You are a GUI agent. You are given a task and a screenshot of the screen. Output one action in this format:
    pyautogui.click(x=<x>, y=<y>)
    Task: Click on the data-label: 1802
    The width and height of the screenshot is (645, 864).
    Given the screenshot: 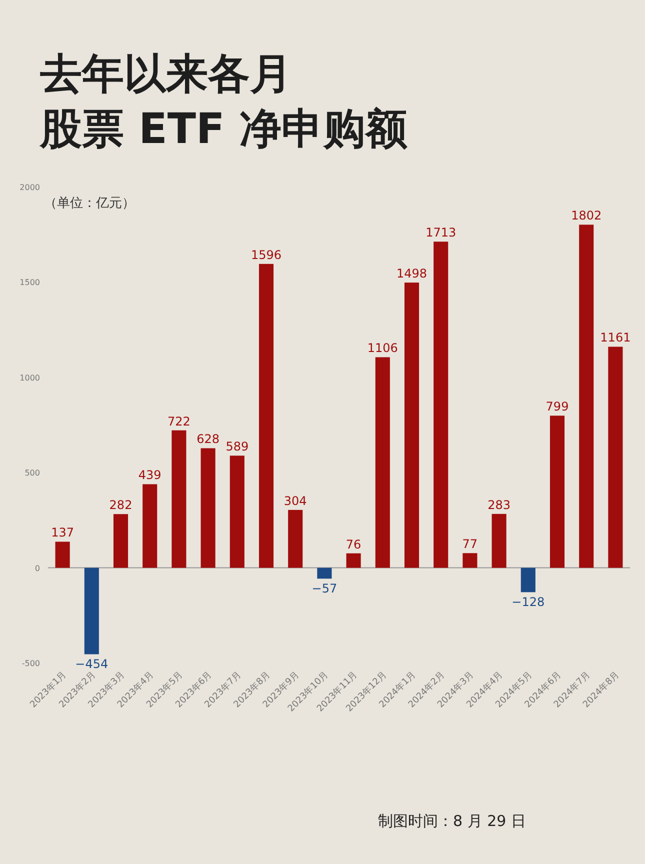 What is the action you would take?
    pyautogui.click(x=586, y=215)
    